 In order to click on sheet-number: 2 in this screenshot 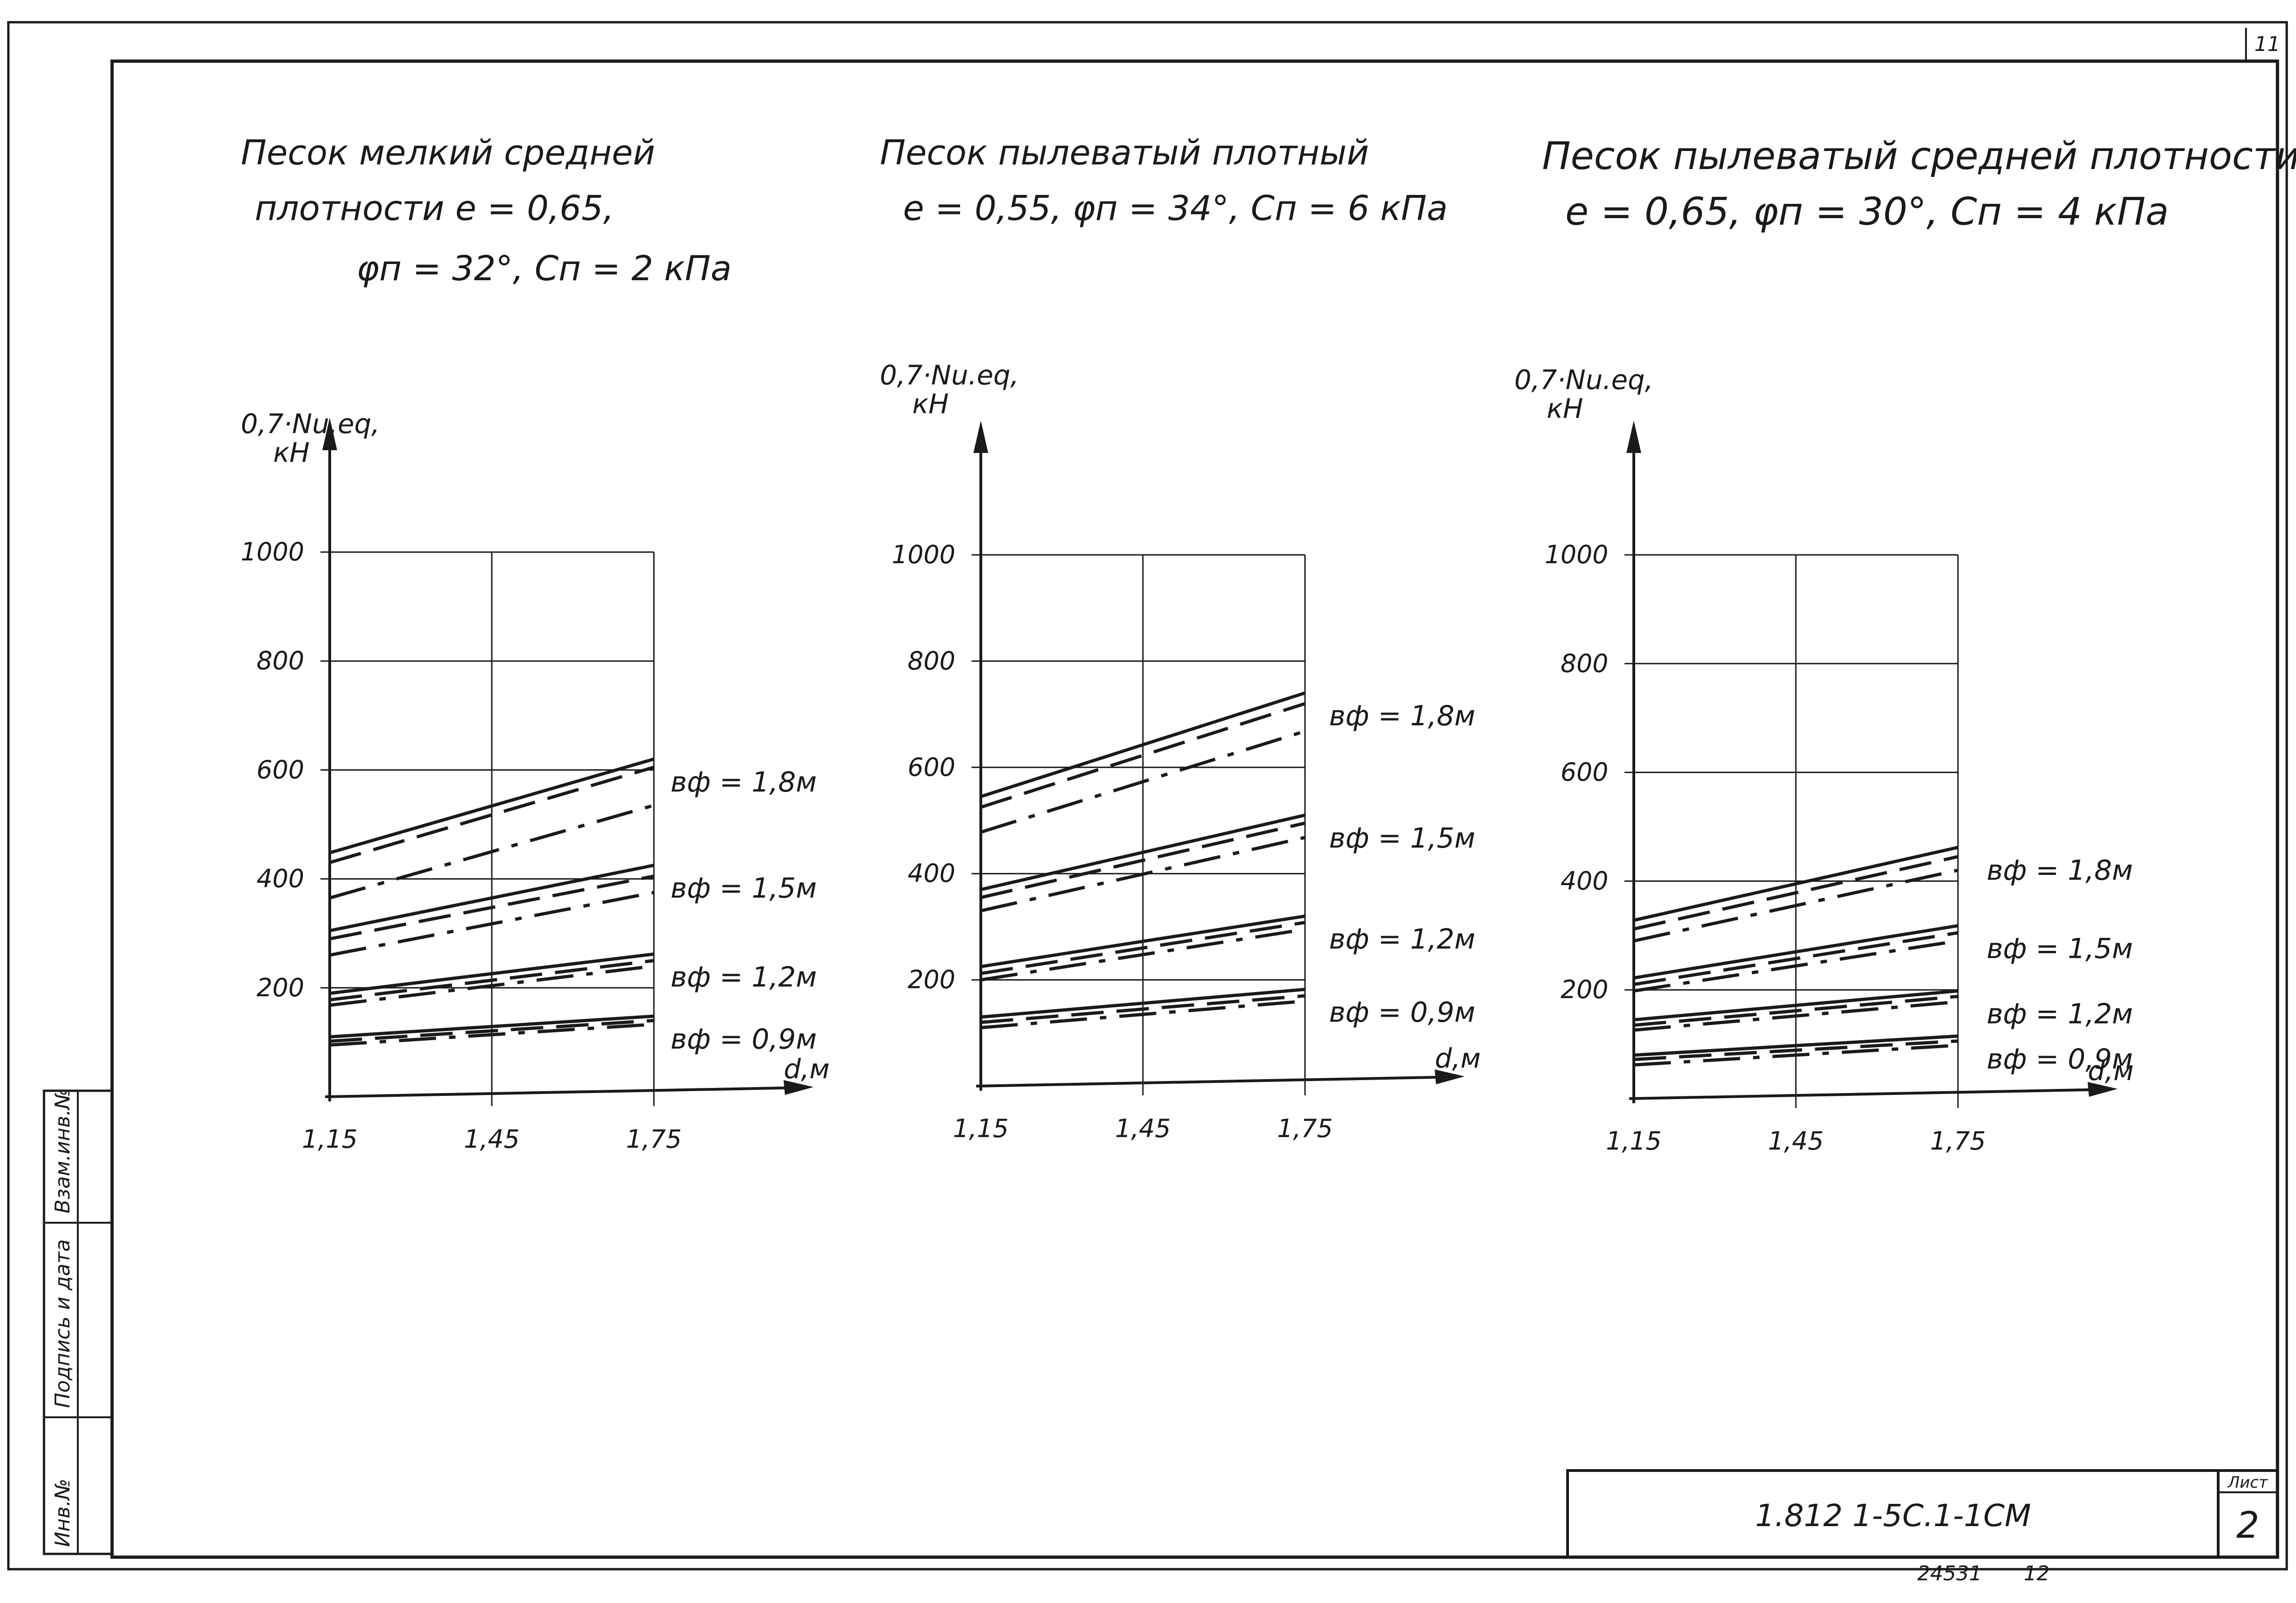, I will do `click(2247, 1525)`.